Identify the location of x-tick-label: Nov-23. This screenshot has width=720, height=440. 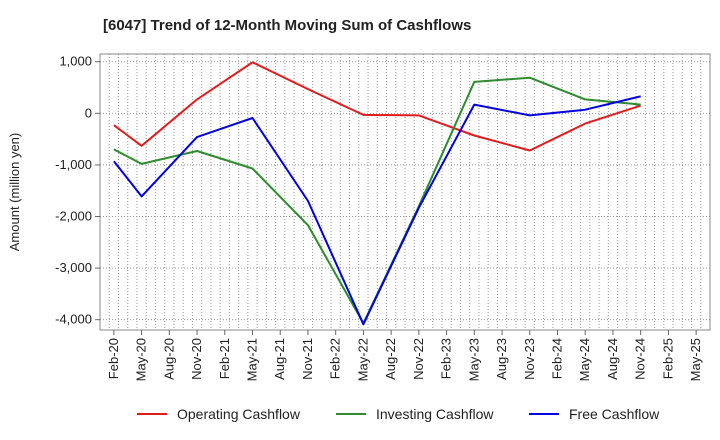
(529, 359).